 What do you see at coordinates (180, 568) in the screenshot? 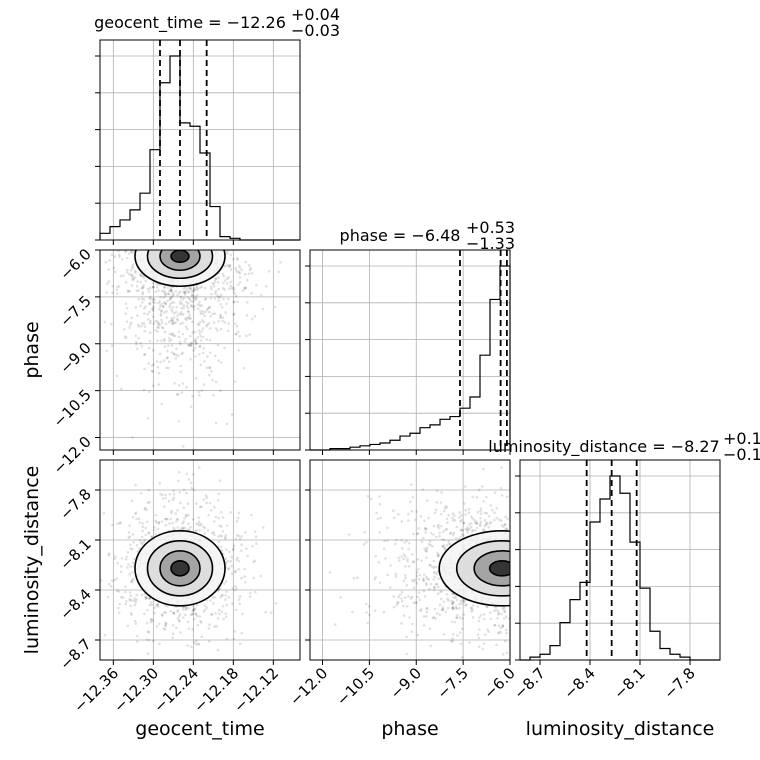
I see `scatter-geocent-time-vs-luminosity-distance-contour-line` at bounding box center [180, 568].